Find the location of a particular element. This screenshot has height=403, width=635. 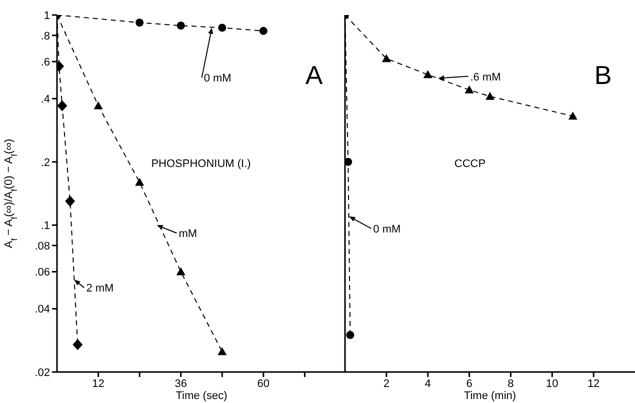

annotation: 2 mM is located at coordinates (100, 288).